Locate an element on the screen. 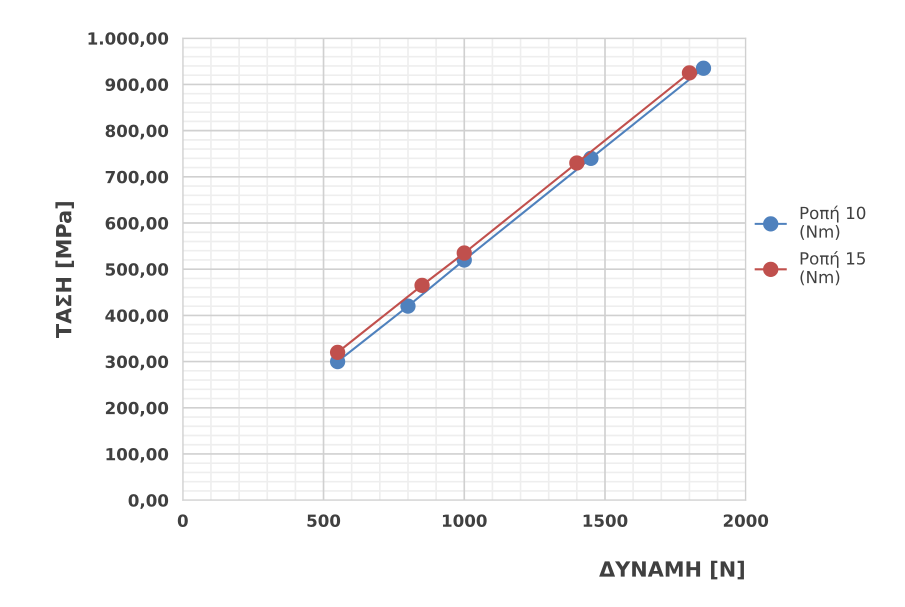 Image resolution: width=905 pixels, height=607 pixels. y-tick-label: 800,00 is located at coordinates (137, 132).